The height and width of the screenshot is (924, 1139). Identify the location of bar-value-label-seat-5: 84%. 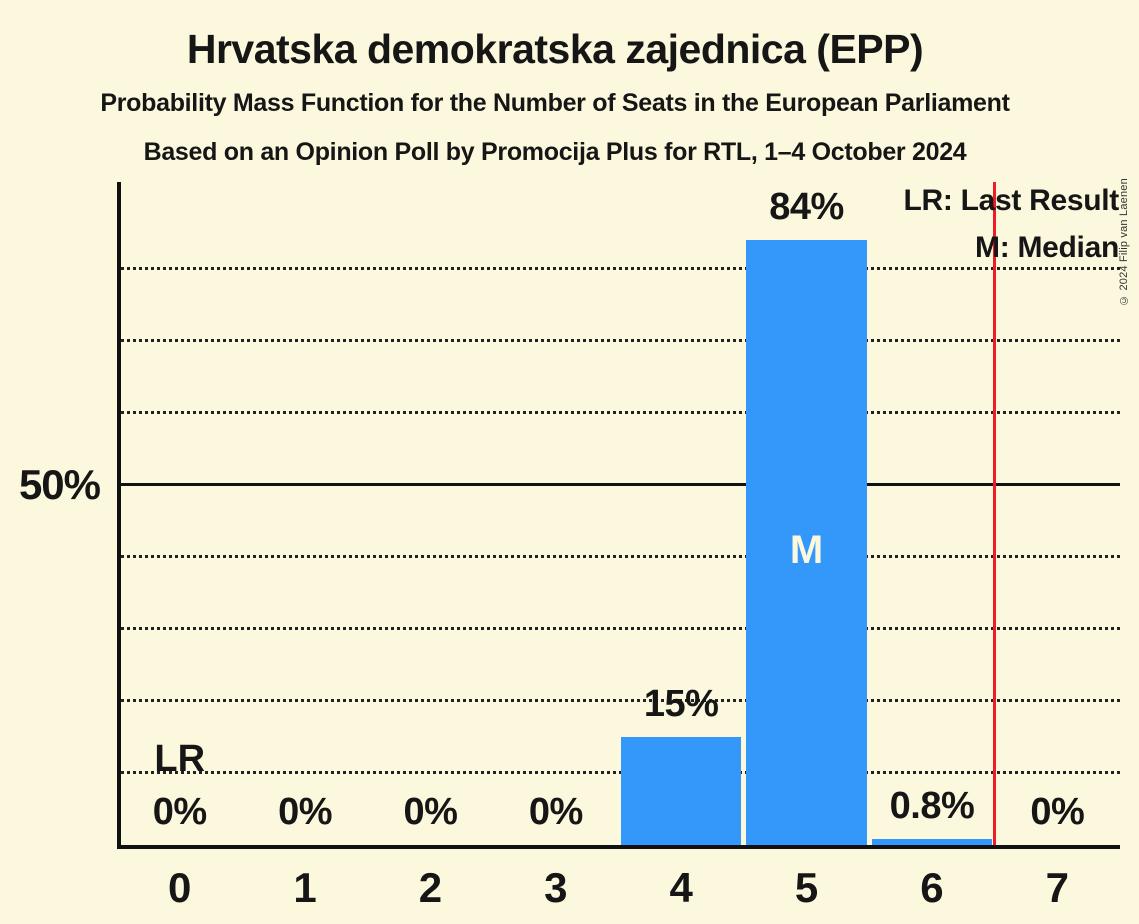
(806, 206).